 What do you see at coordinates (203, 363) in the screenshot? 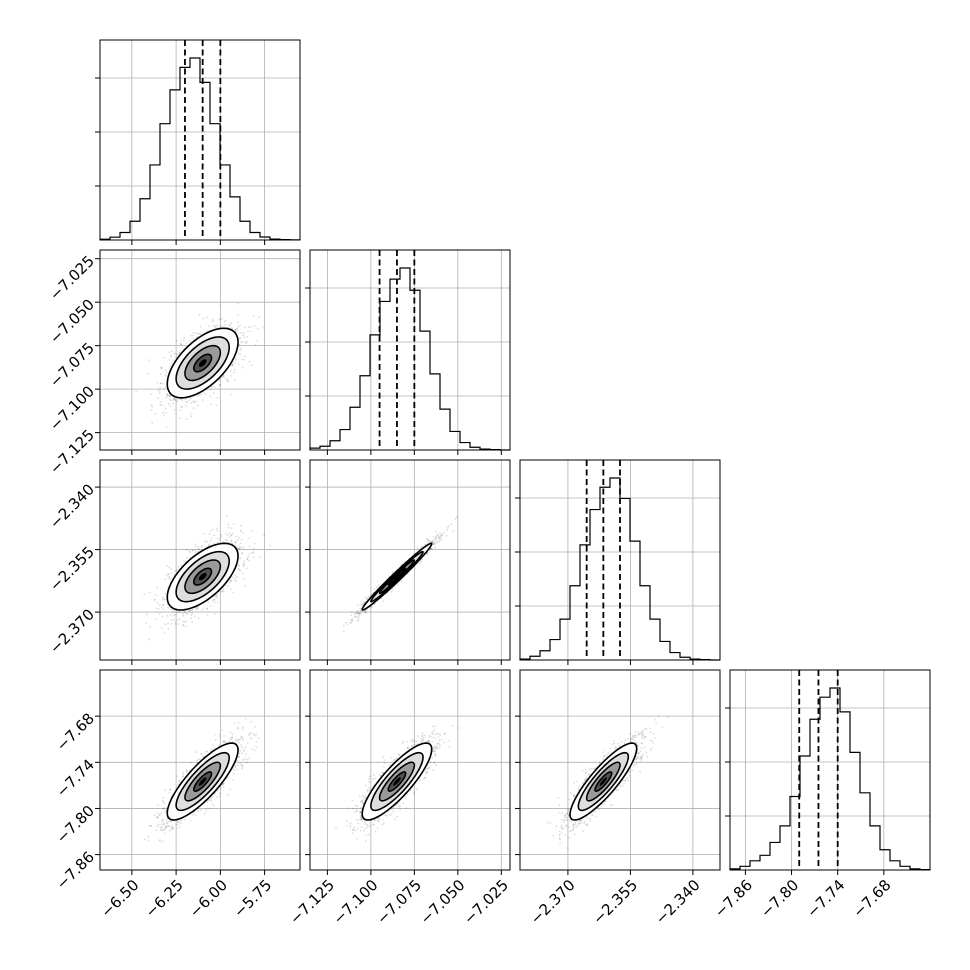
I see `contour-line` at bounding box center [203, 363].